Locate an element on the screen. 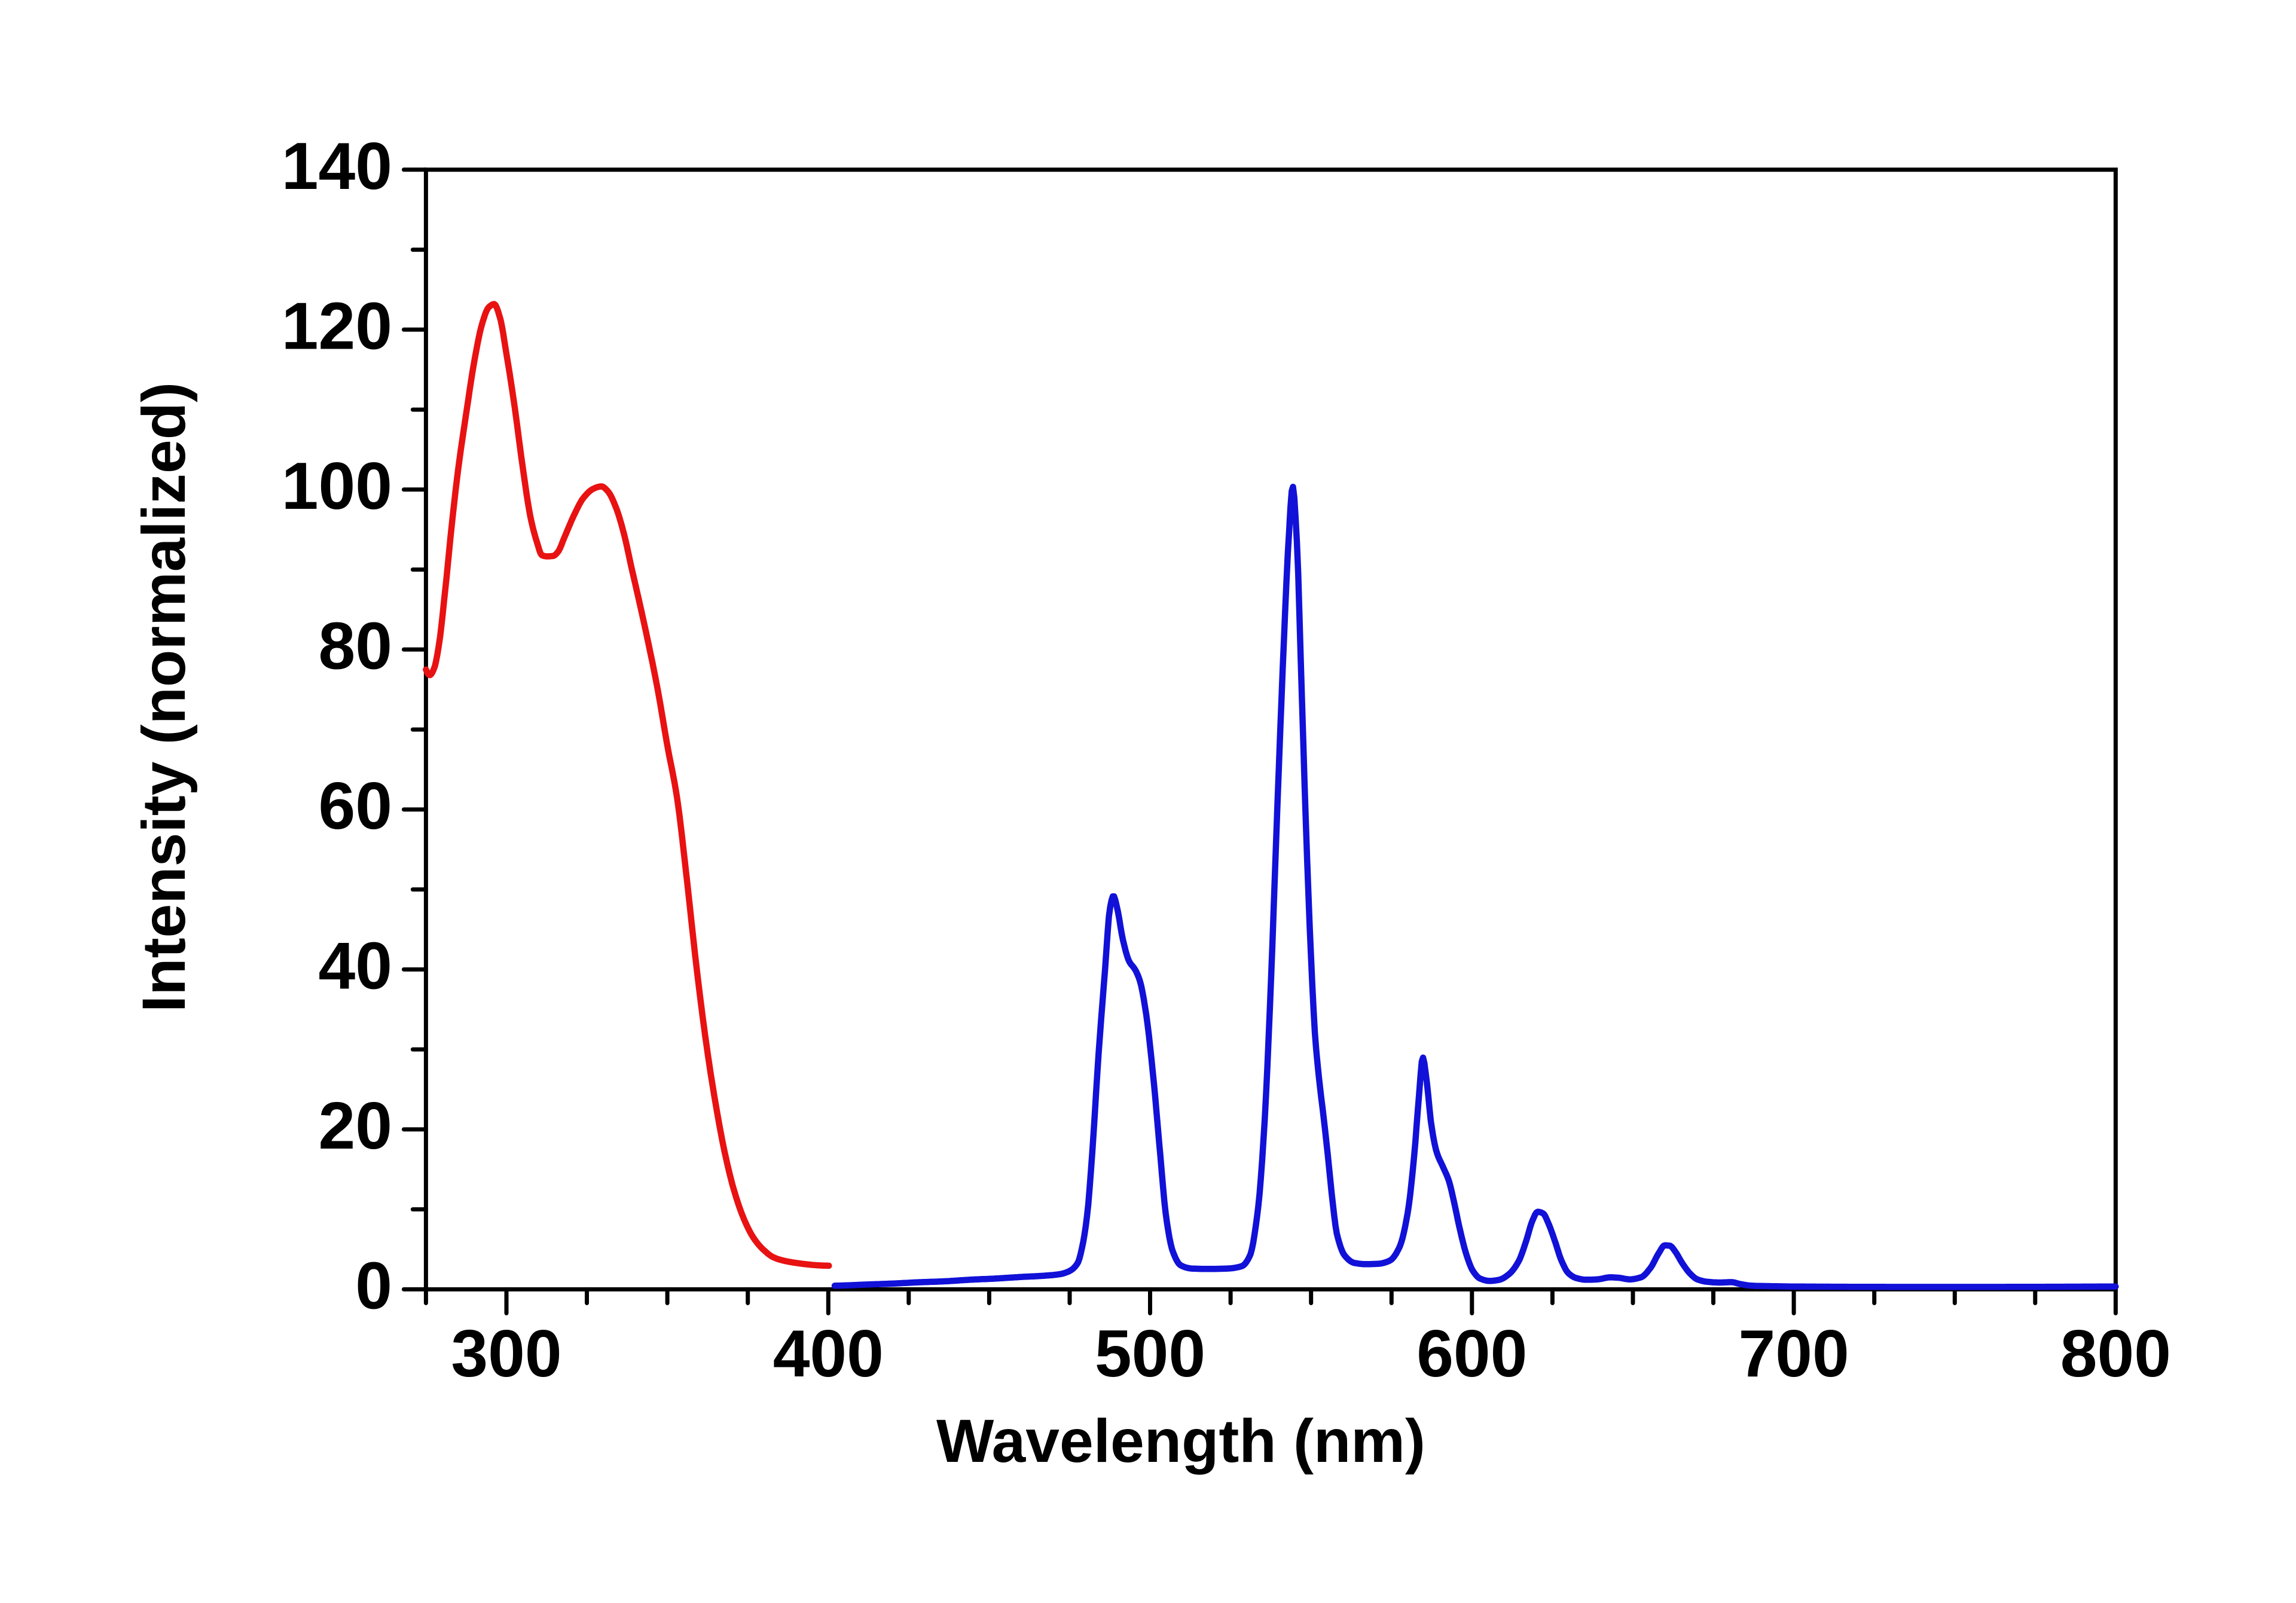  svg-text: 600 is located at coordinates (1471, 1354).